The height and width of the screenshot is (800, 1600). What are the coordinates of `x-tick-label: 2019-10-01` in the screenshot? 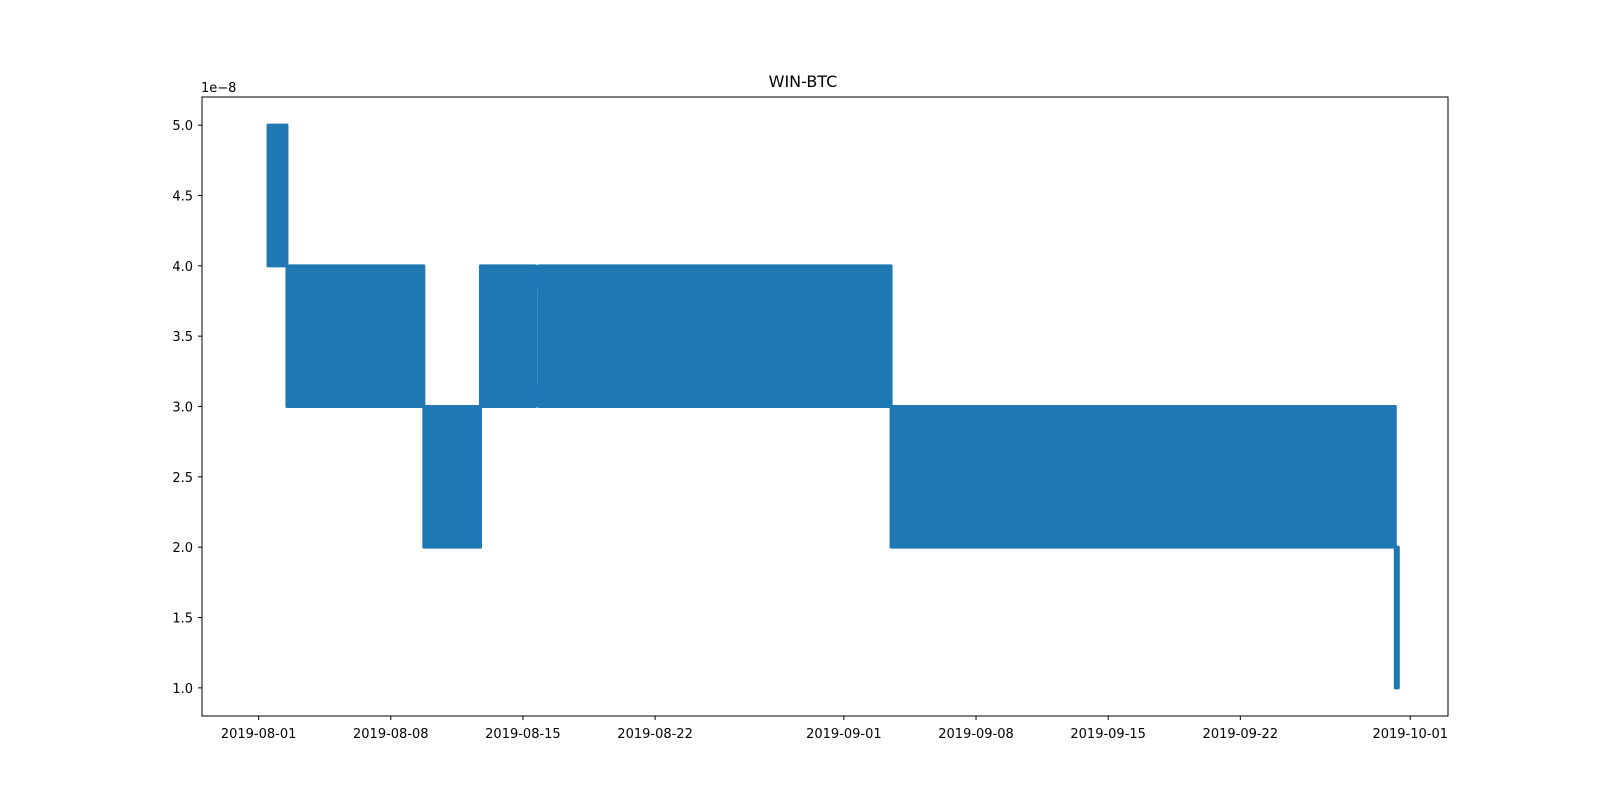 It's located at (1410, 734).